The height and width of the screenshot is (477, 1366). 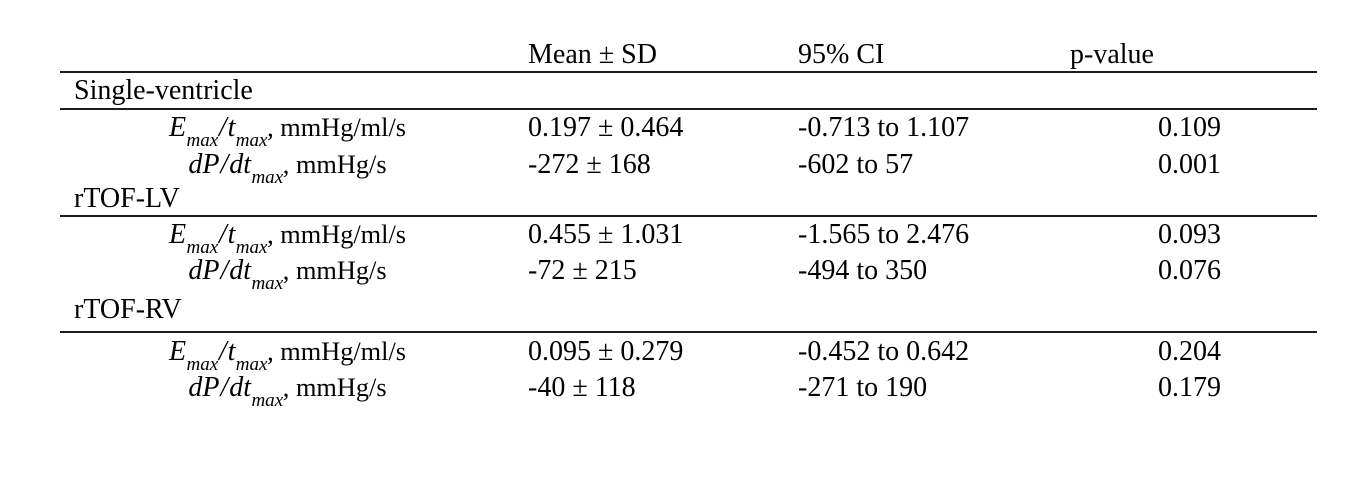 What do you see at coordinates (287, 55) in the screenshot?
I see `column-header-empty` at bounding box center [287, 55].